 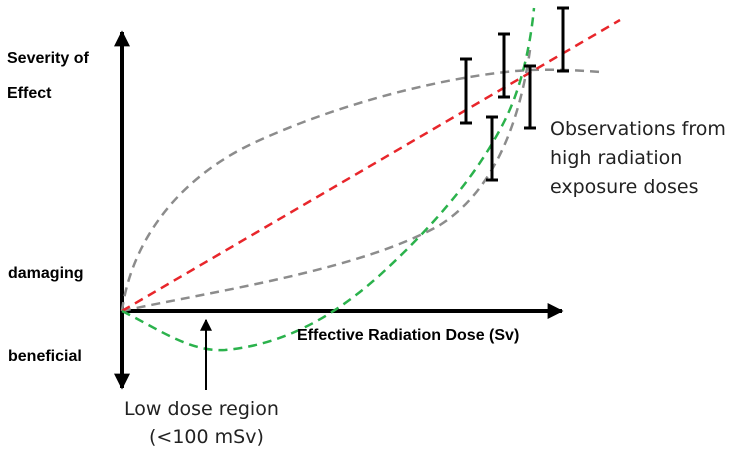 I want to click on y-axis-label-line1: Severity of, so click(x=48, y=58).